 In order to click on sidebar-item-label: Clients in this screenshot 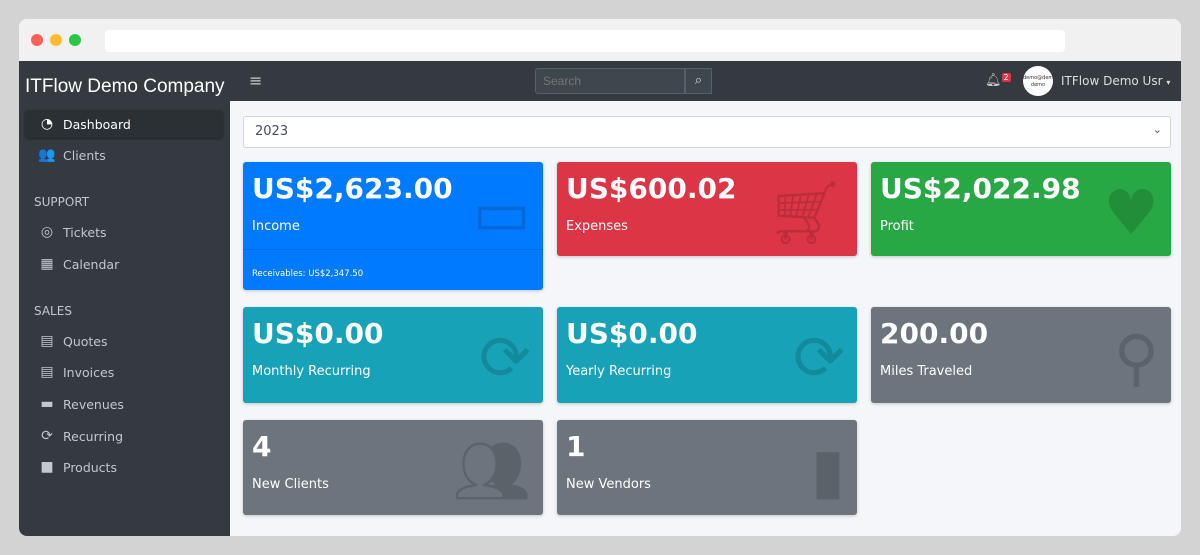, I will do `click(84, 155)`.